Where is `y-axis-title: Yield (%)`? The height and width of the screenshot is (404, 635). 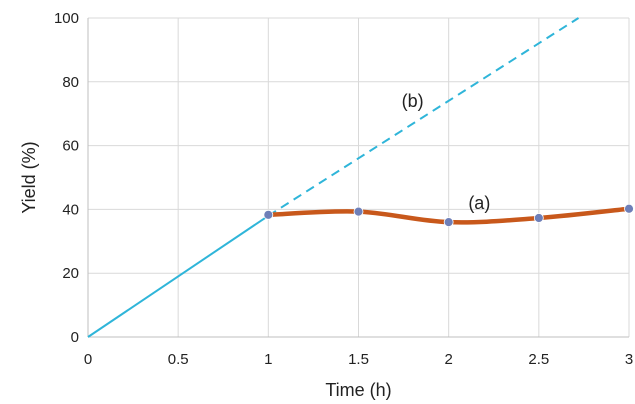 y-axis-title: Yield (%) is located at coordinates (29, 177).